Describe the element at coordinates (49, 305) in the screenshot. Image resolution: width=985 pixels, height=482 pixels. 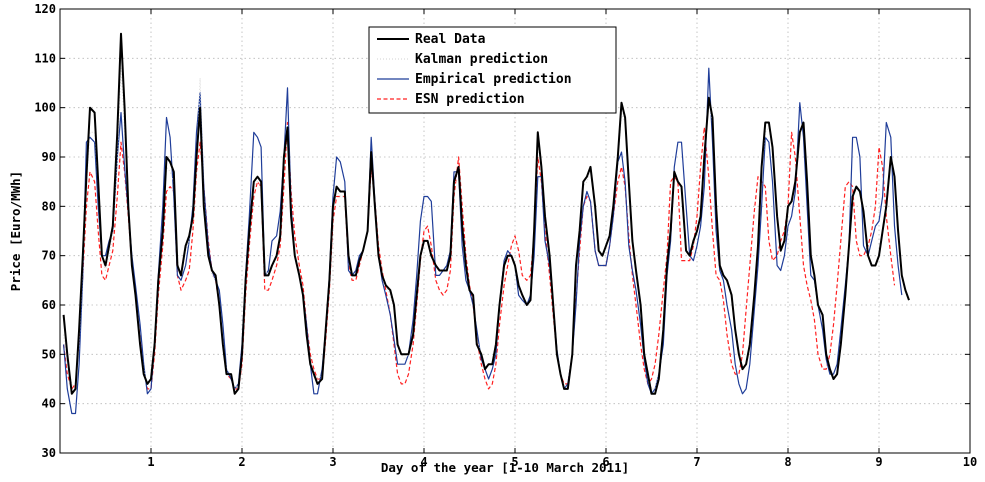
I see `y-tick-label: 60` at that location.